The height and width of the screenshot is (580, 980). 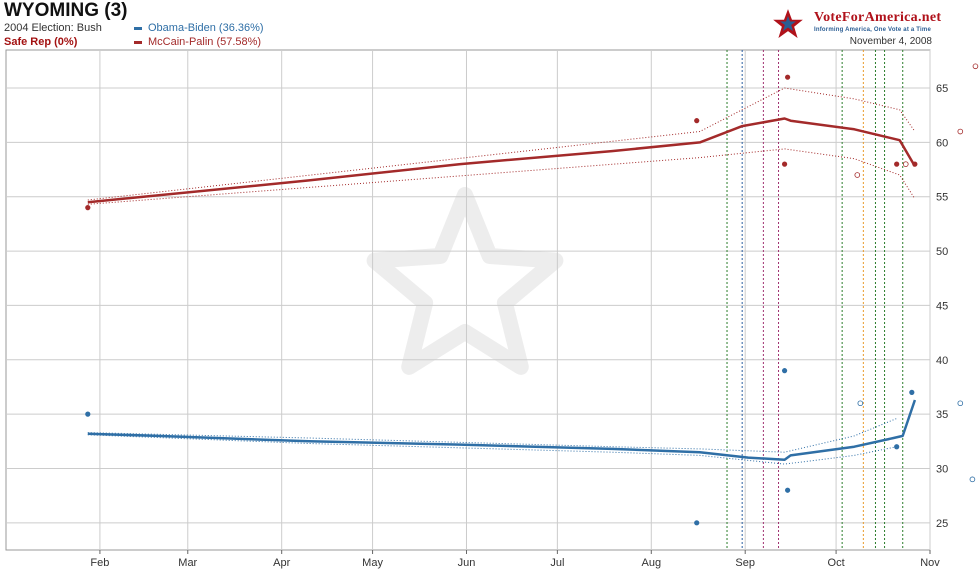 I want to click on date-label: November 4, 2008, so click(x=890, y=41).